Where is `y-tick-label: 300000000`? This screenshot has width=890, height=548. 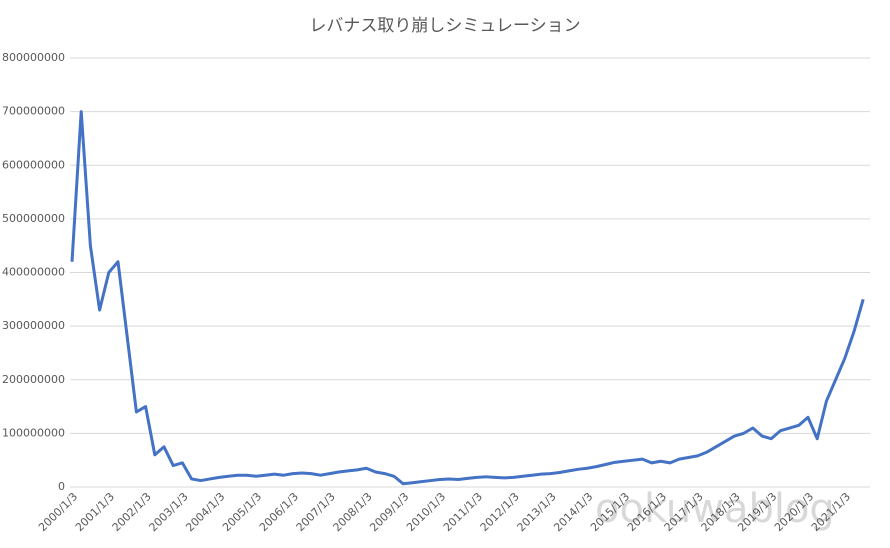
y-tick-label: 300000000 is located at coordinates (33, 325).